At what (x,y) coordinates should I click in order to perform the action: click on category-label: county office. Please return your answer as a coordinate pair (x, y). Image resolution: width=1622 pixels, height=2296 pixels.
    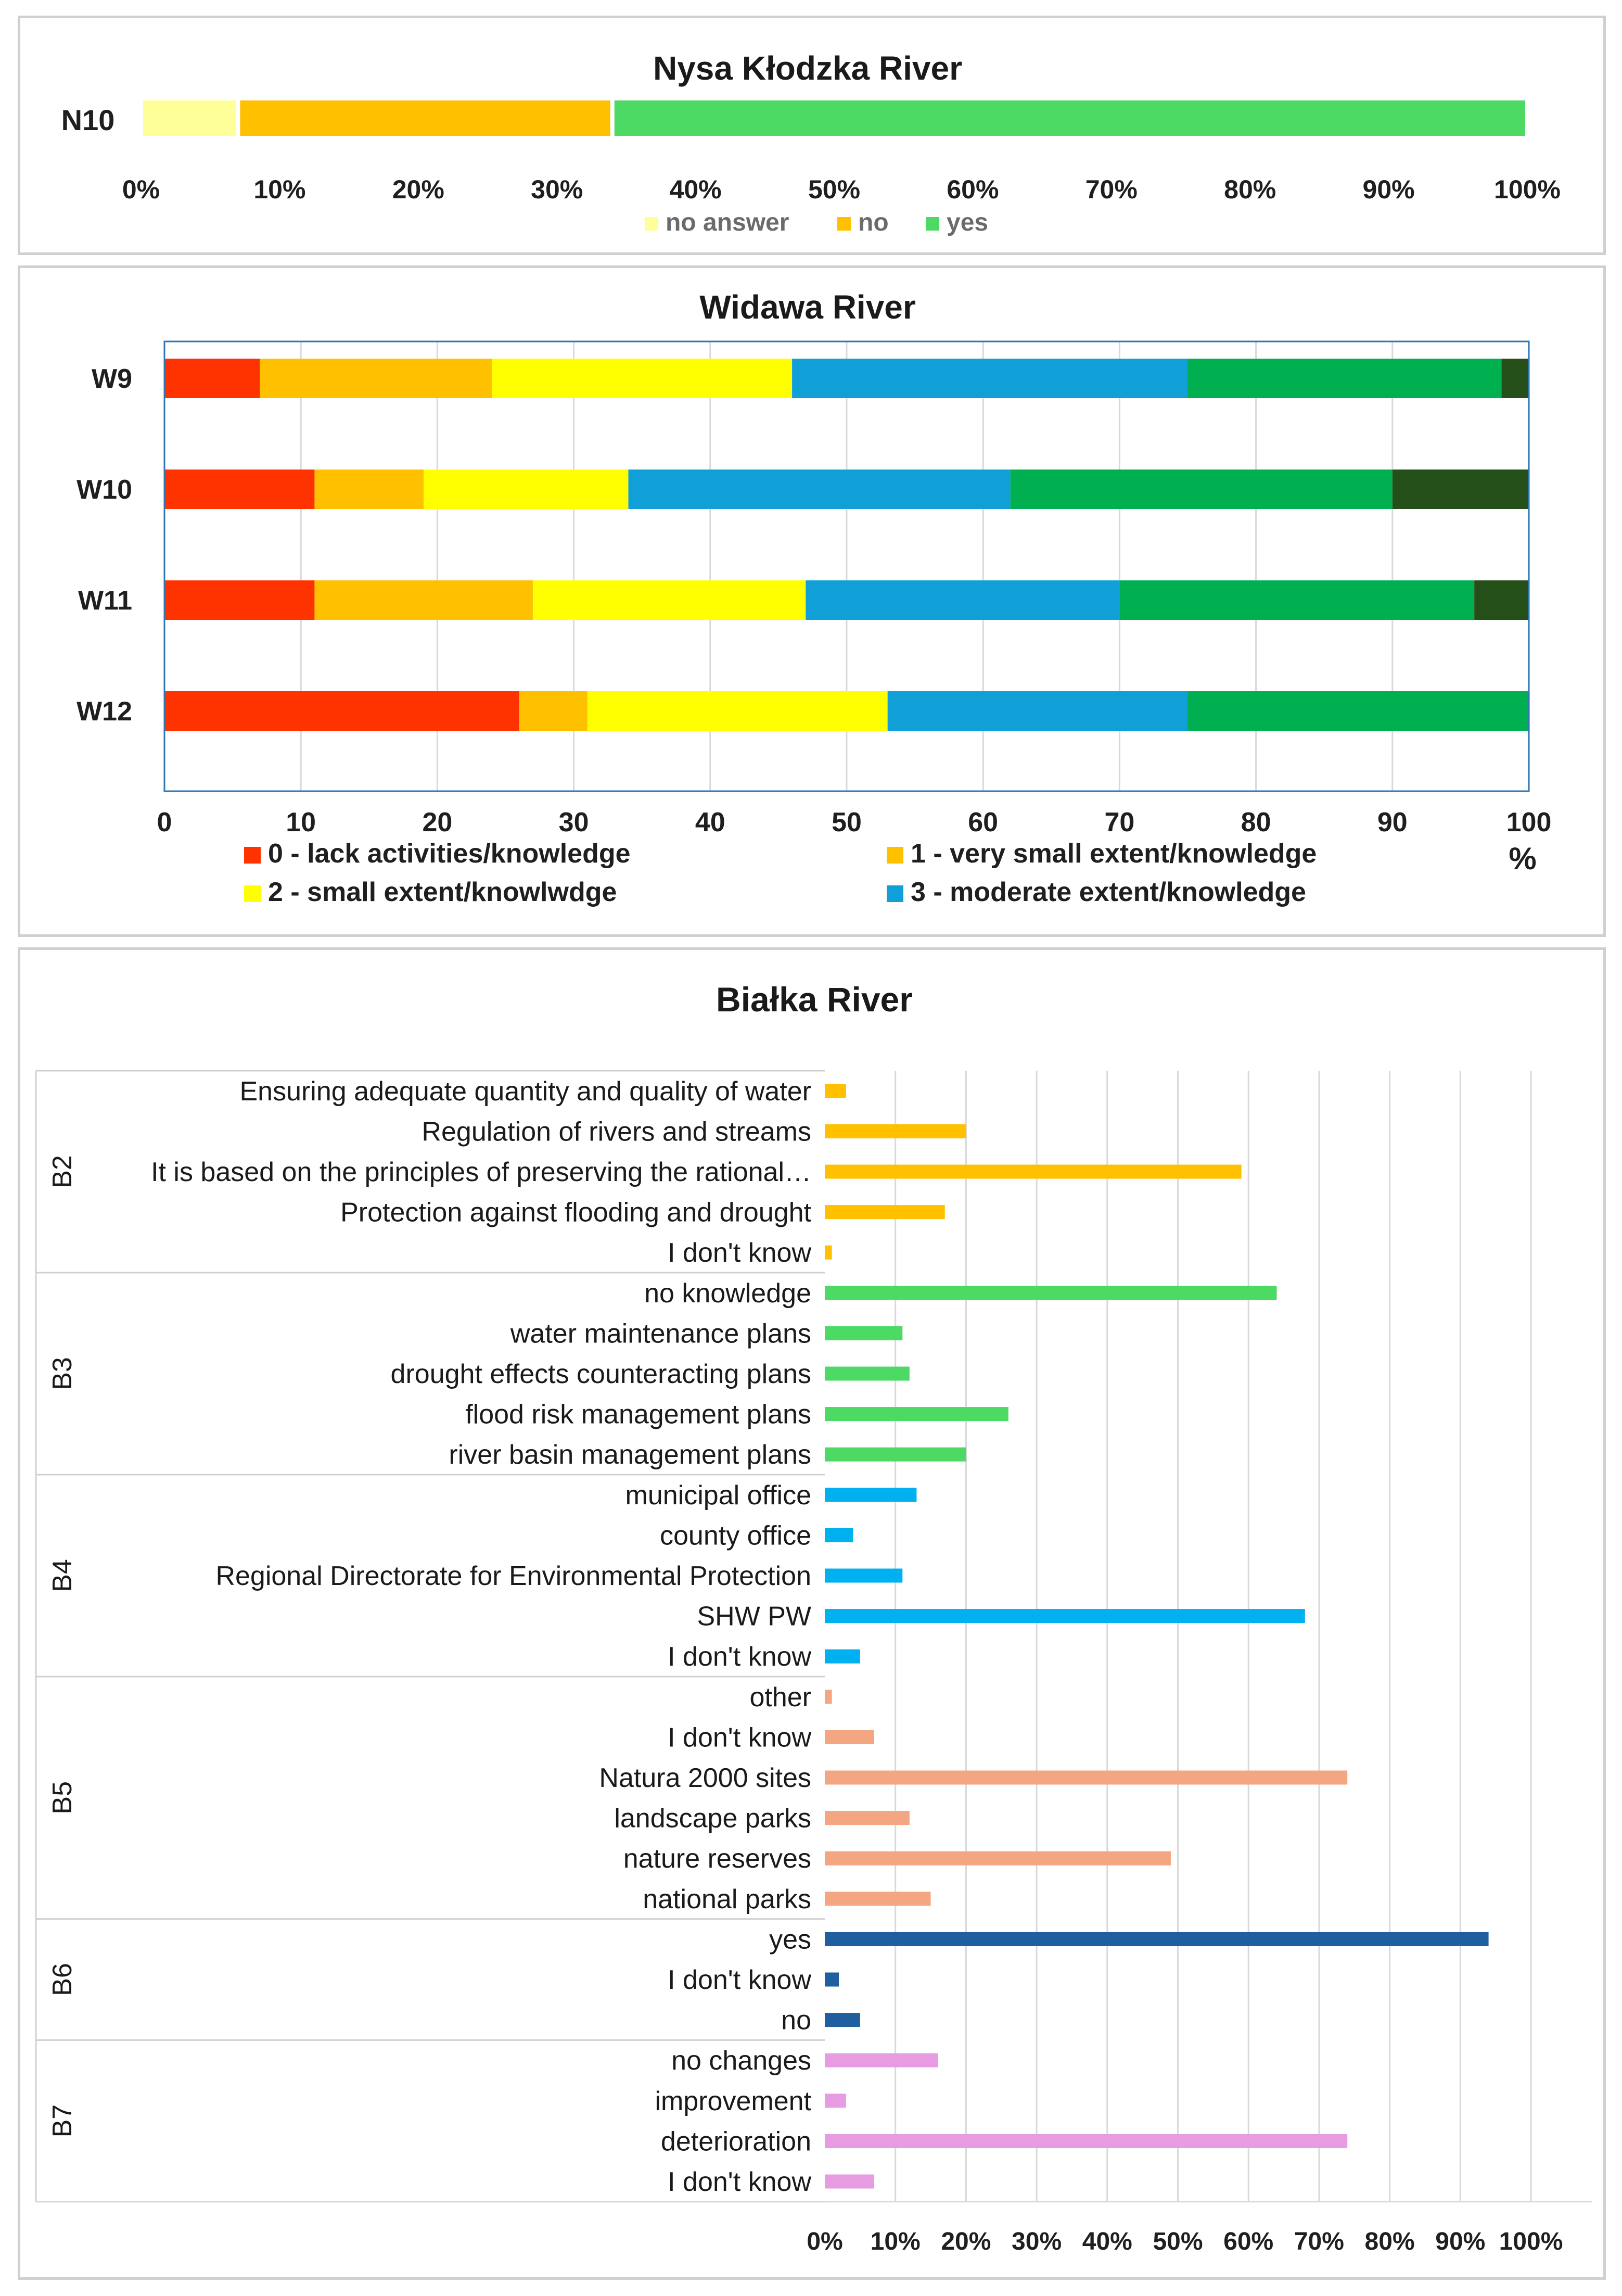
    Looking at the image, I should click on (735, 1535).